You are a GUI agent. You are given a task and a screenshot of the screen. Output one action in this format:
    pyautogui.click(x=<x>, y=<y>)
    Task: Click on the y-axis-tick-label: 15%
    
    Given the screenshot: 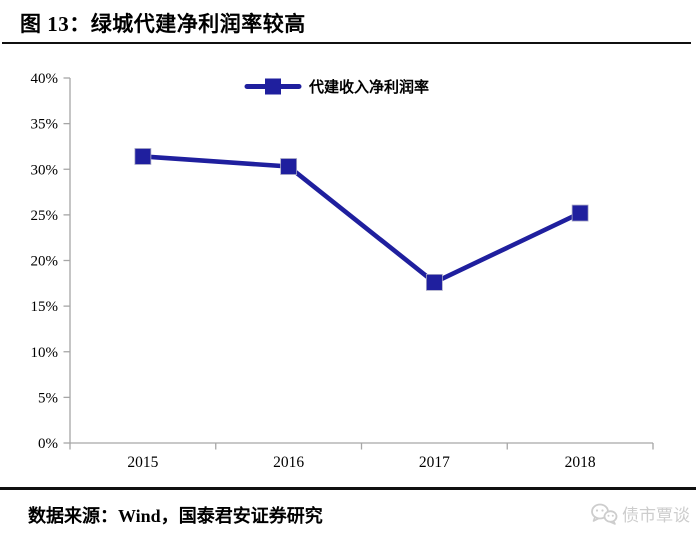 What is the action you would take?
    pyautogui.click(x=45, y=307)
    